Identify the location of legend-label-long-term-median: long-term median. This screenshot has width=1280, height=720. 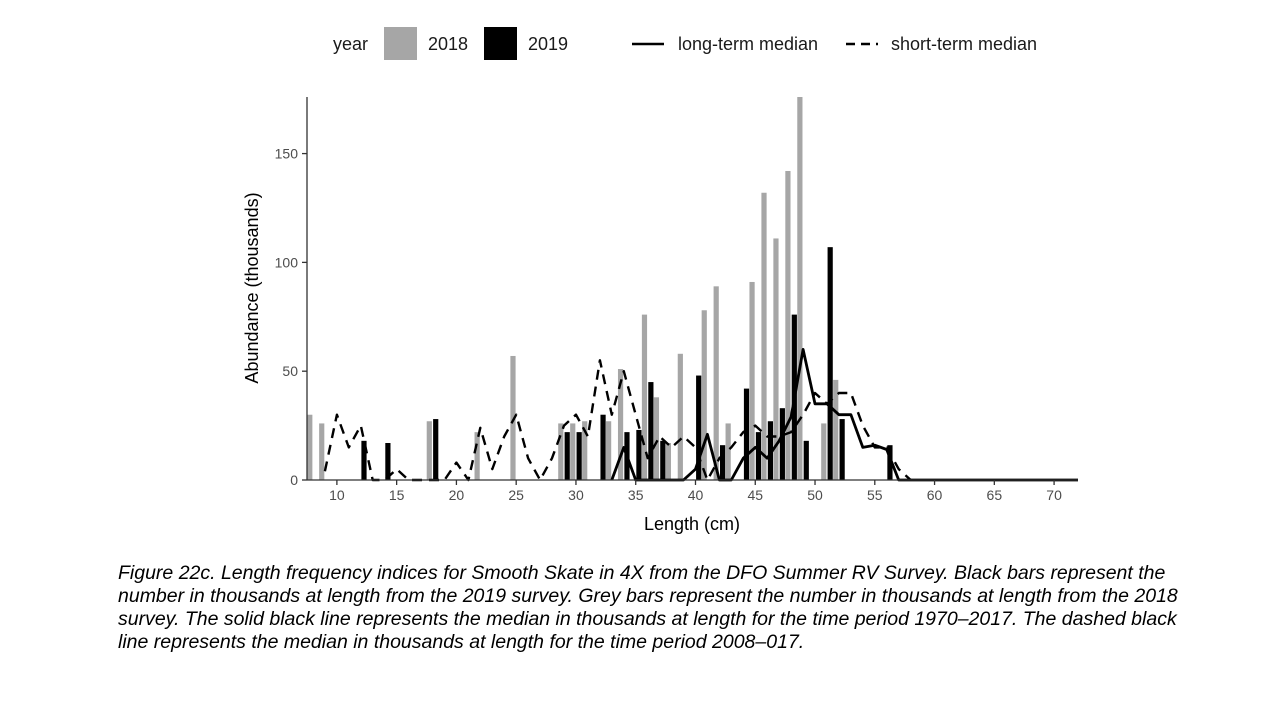
(748, 44).